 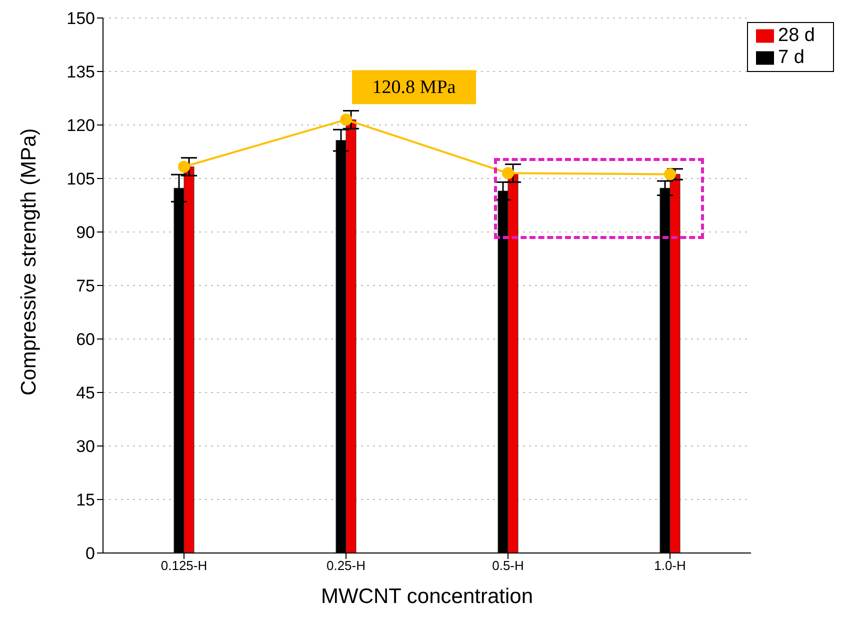 What do you see at coordinates (346, 566) in the screenshot?
I see `x-tick-label: 0.25-H` at bounding box center [346, 566].